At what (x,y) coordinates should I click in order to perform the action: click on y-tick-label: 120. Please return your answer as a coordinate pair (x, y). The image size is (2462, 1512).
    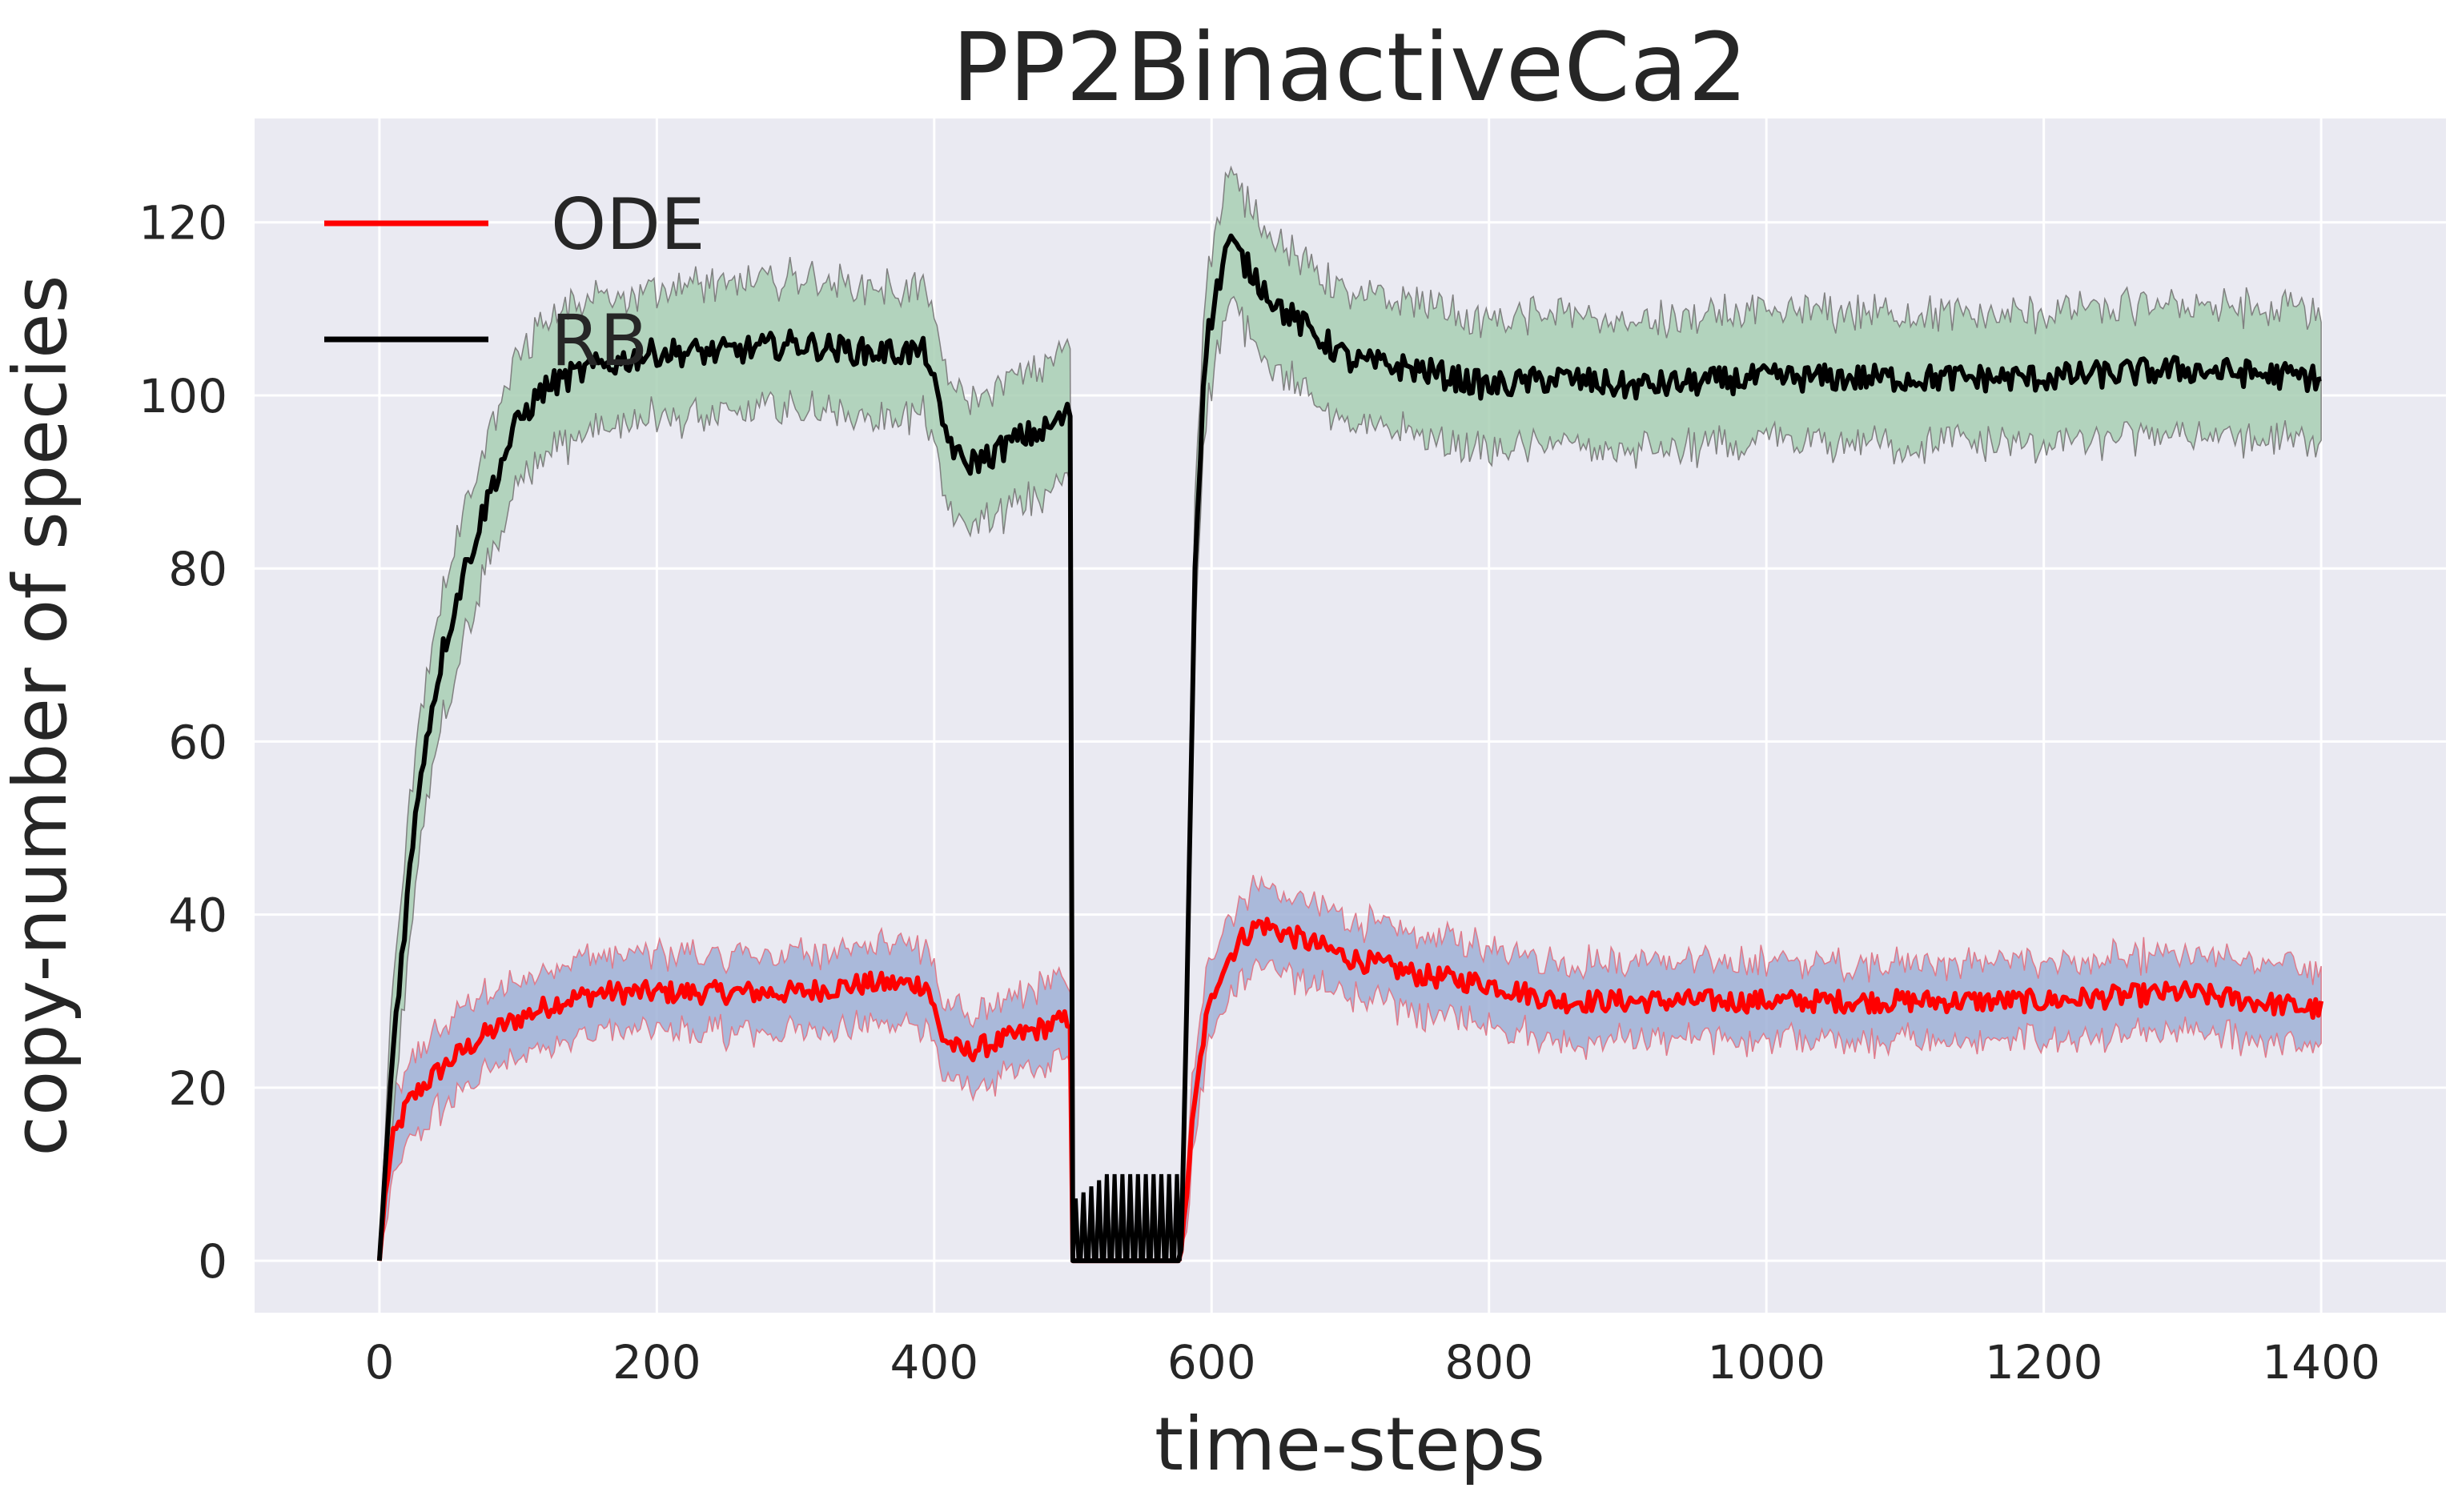
    Looking at the image, I should click on (183, 223).